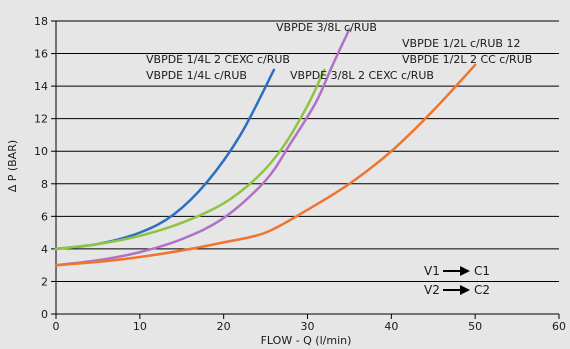 Image resolution: width=570 pixels, height=349 pixels. Describe the element at coordinates (559, 326) in the screenshot. I see `x-tick-label: 60` at that location.